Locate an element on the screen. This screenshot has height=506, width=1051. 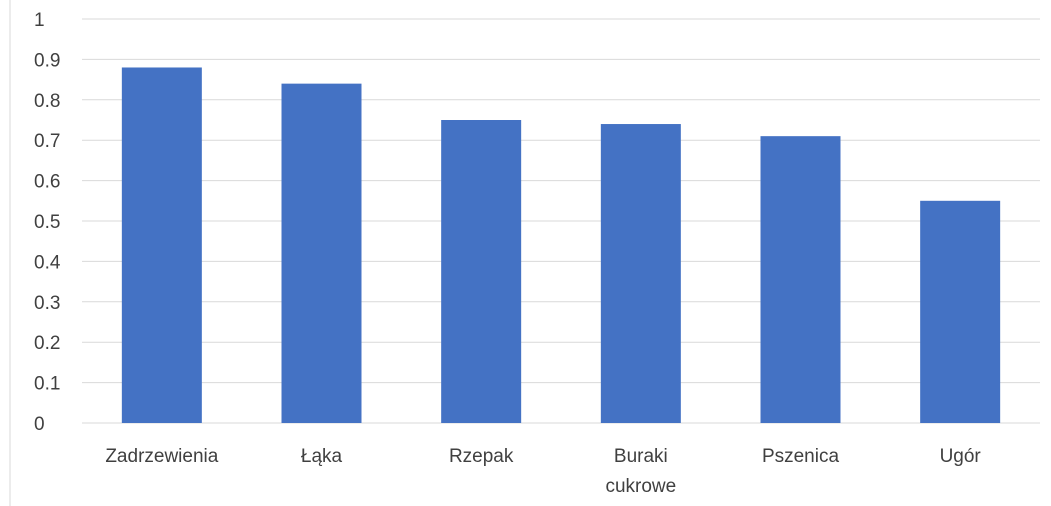
y-tick-label: 0 is located at coordinates (39, 424).